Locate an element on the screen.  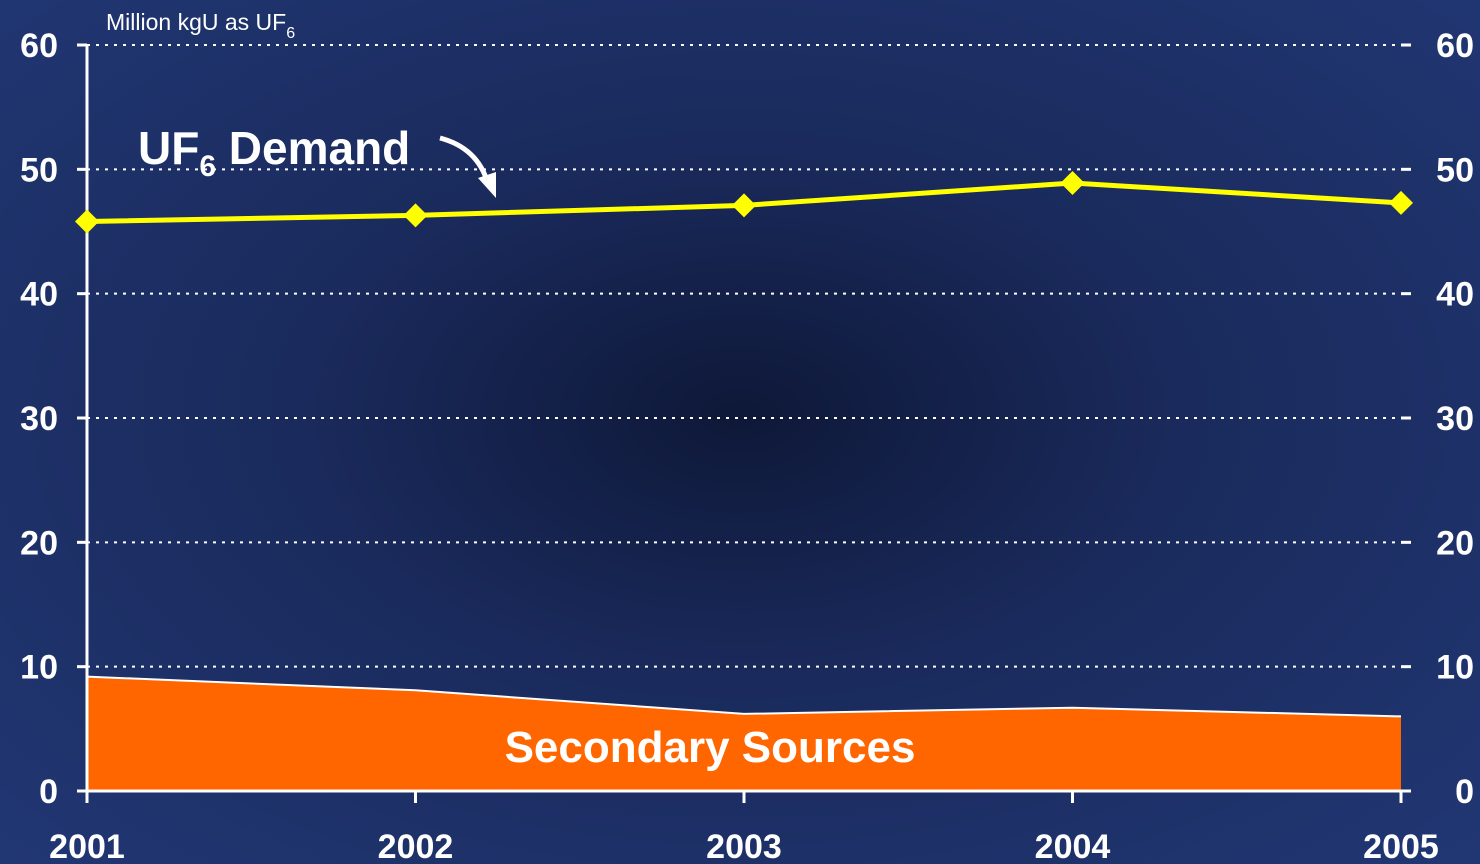
secondary-sources-label: Secondary Sources is located at coordinates (710, 747).